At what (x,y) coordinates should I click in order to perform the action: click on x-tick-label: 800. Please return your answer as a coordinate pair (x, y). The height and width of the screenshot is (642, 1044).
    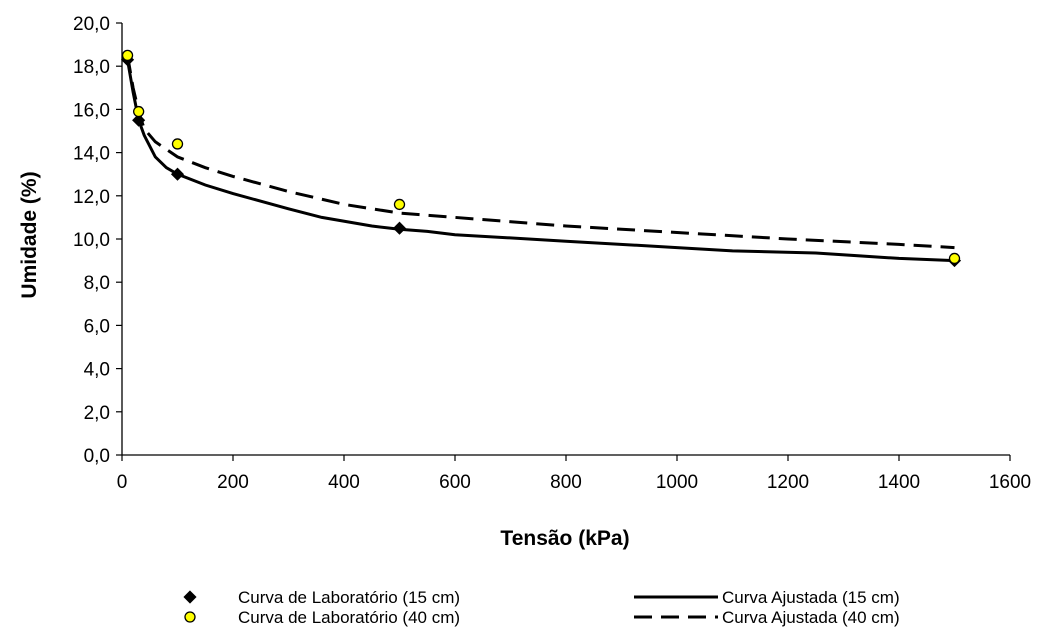
    Looking at the image, I should click on (566, 482).